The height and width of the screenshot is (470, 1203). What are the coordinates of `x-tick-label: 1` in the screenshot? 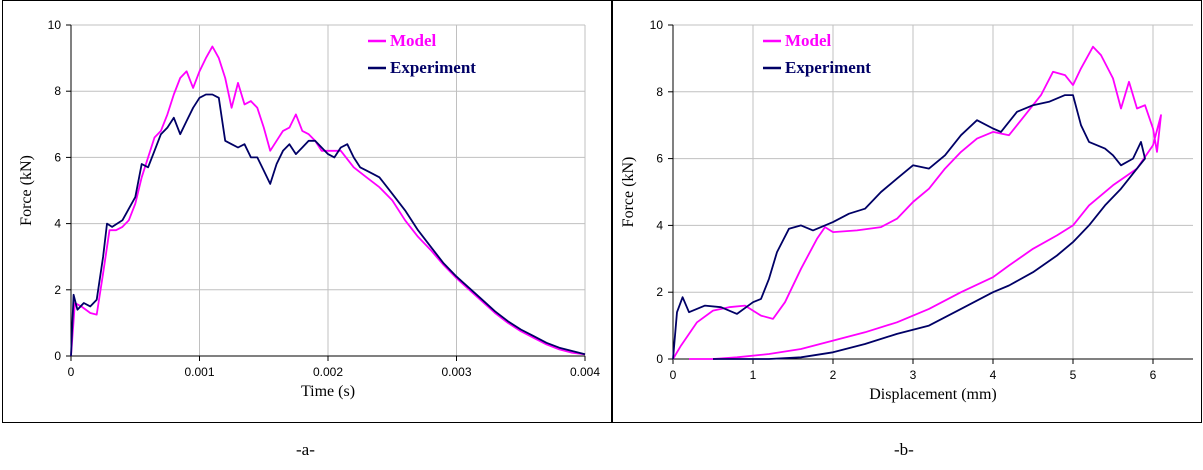 It's located at (753, 375).